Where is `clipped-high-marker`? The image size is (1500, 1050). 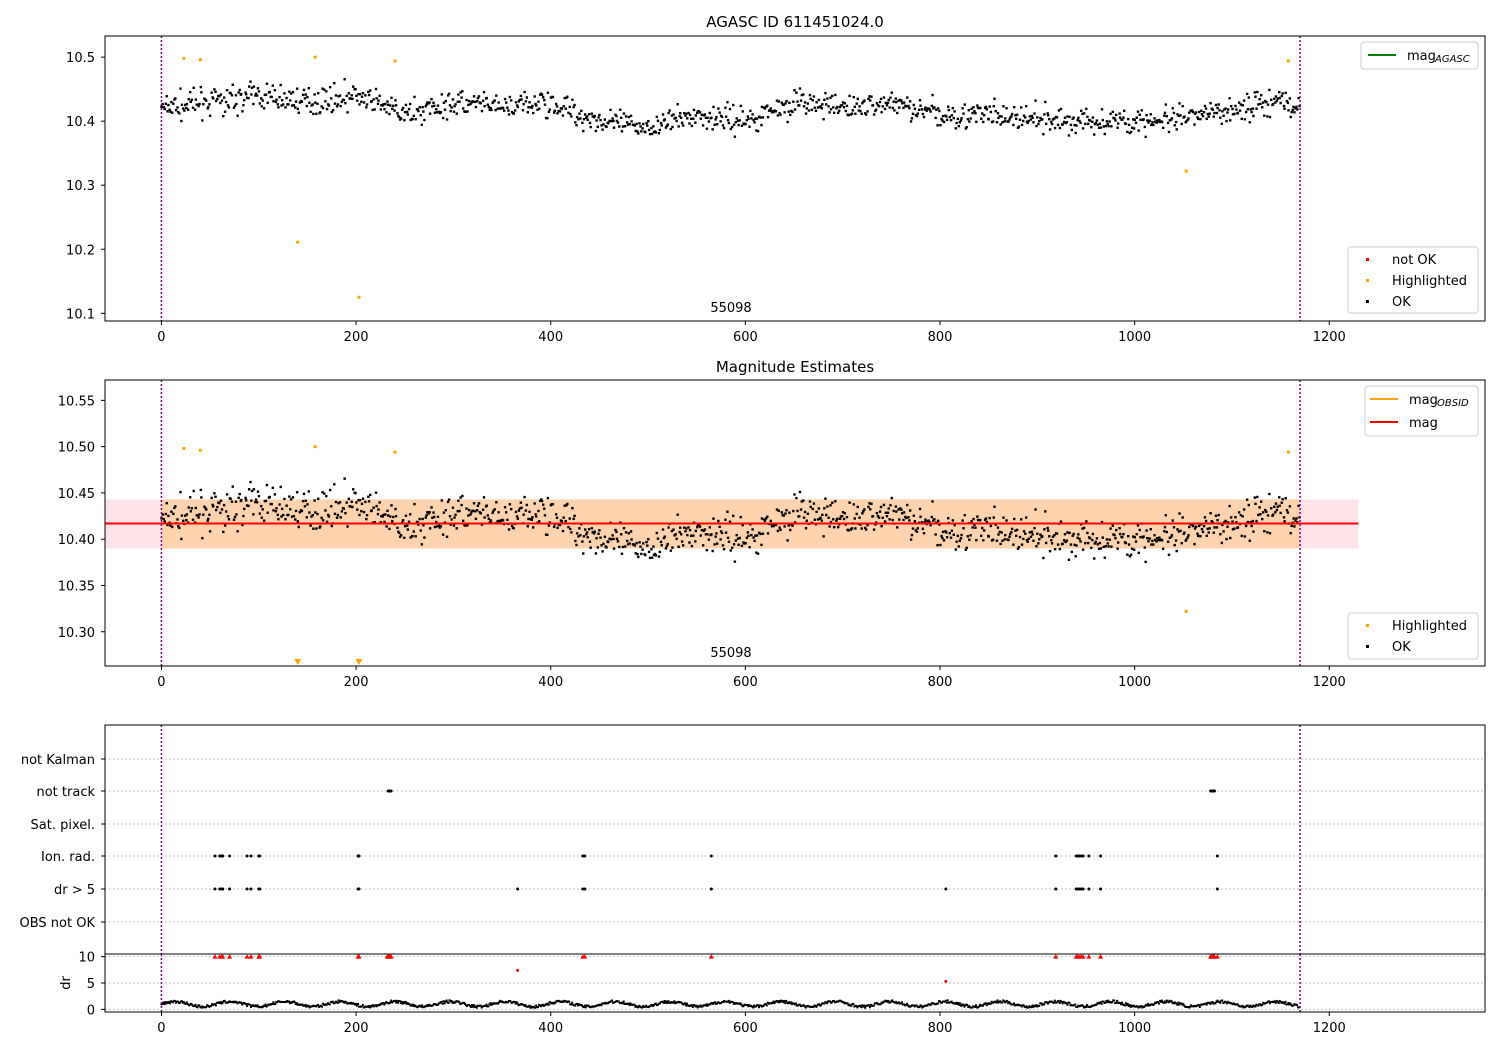 clipped-high-marker is located at coordinates (215, 956).